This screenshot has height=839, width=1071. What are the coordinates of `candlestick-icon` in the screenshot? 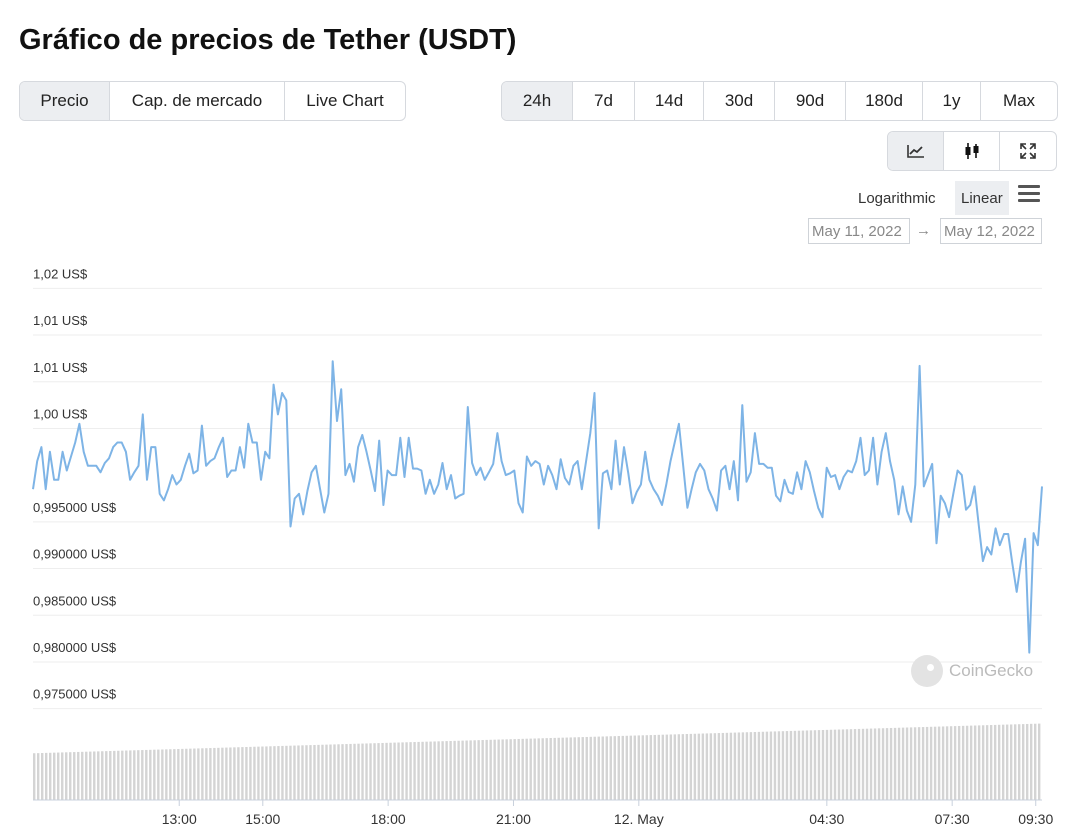 It's located at (971, 151).